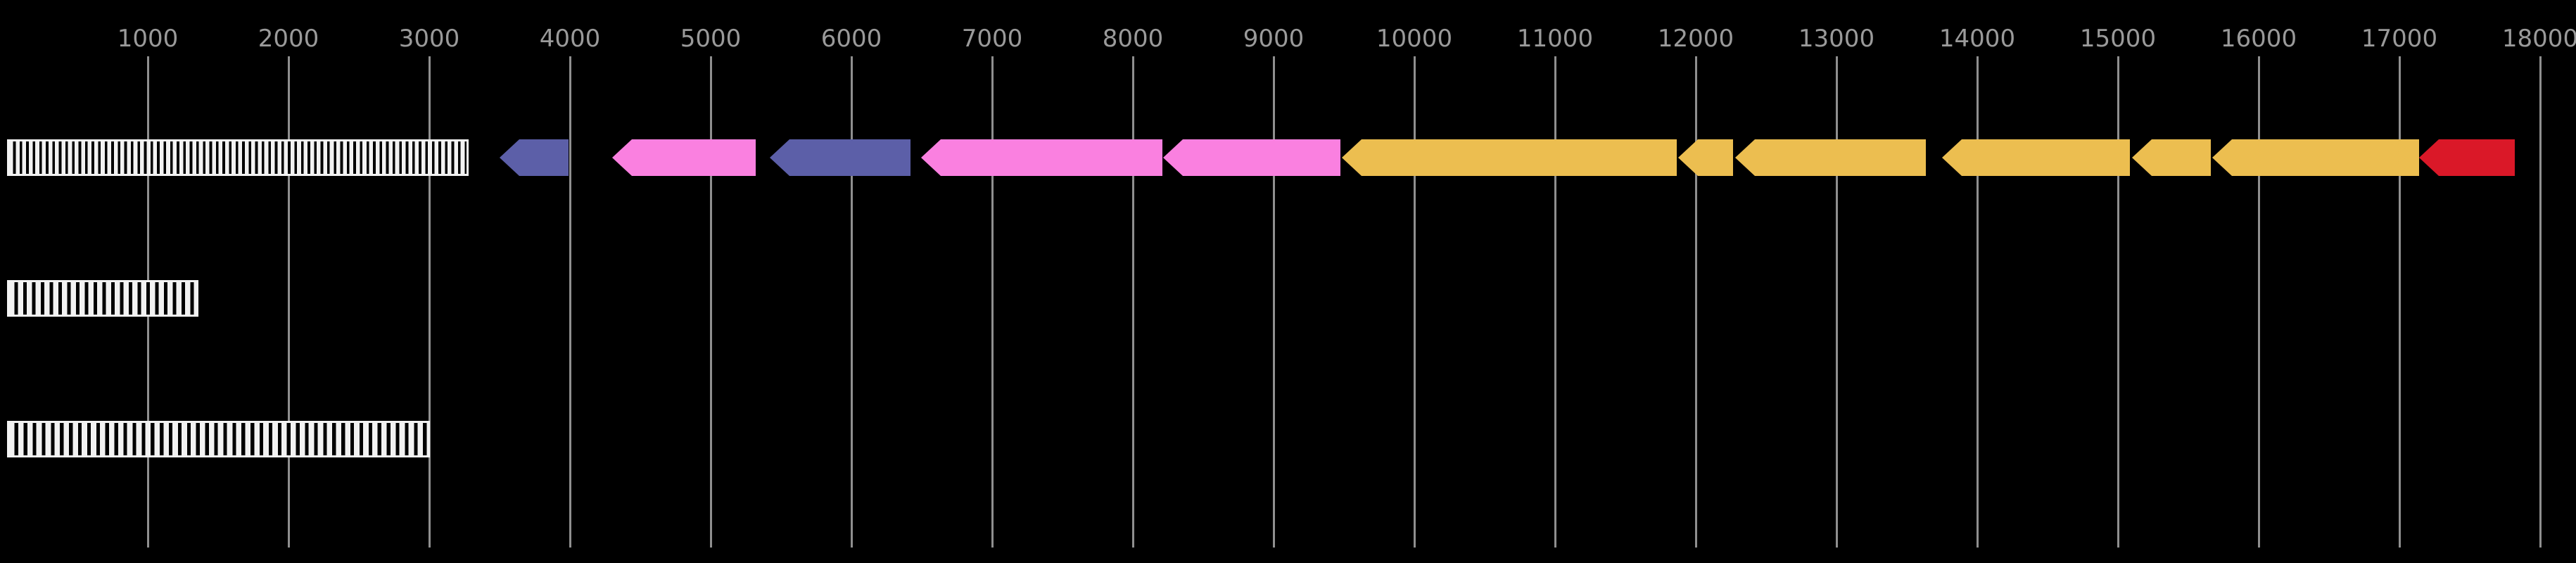  Describe the element at coordinates (148, 39) in the screenshot. I see `tick-label-1000: 1000` at that location.